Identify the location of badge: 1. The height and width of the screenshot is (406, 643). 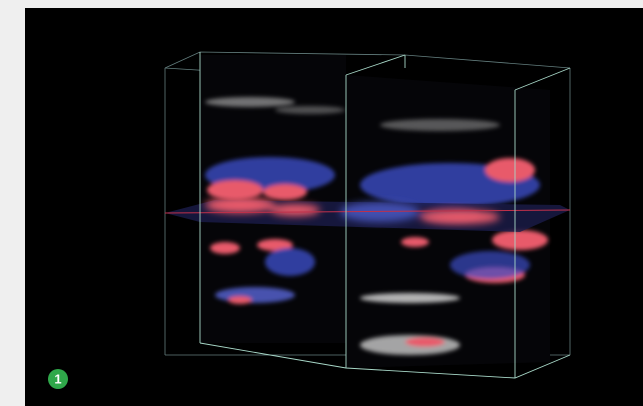
(58, 379).